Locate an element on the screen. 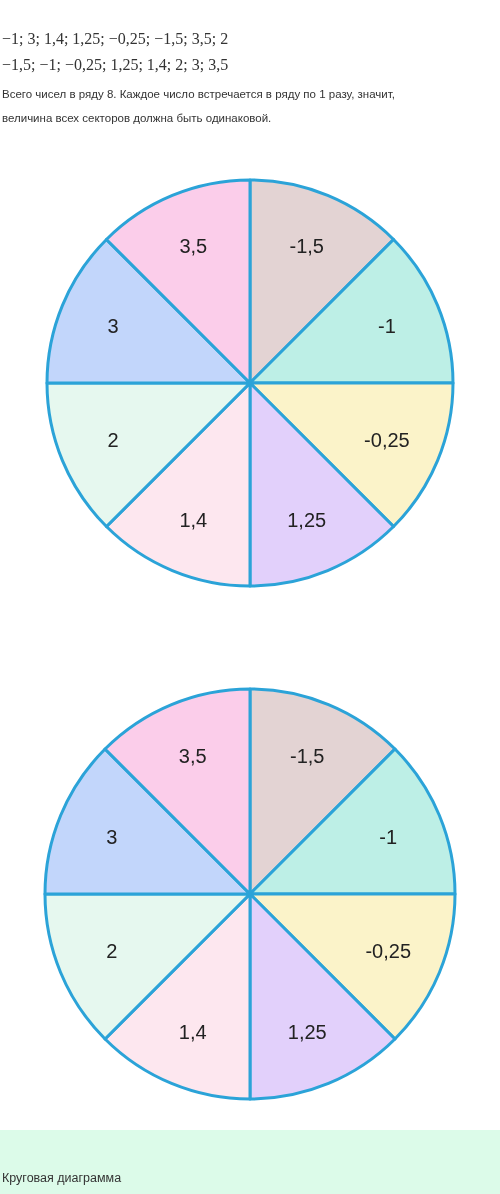  text: −1; 3; 1,4; 1,25; −0,25; −1,5; 3,5; 2 is located at coordinates (115, 38).